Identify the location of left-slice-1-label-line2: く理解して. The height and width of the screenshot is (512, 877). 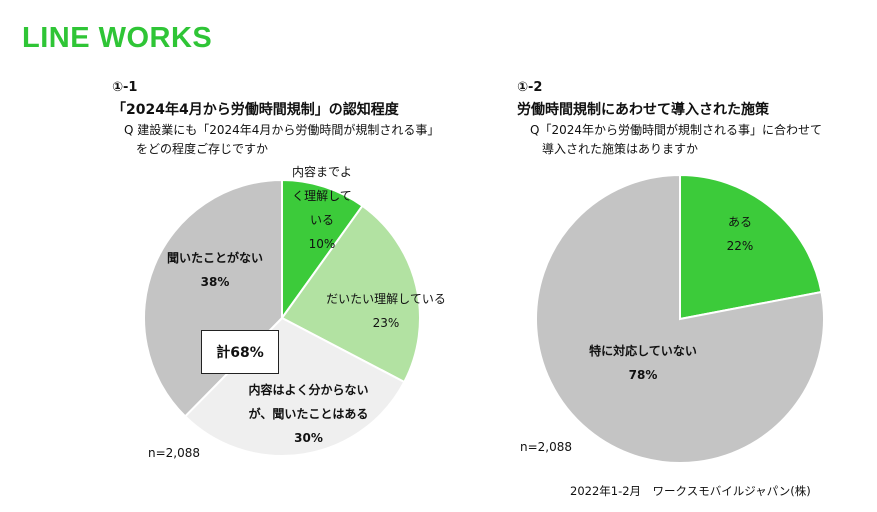
(322, 196).